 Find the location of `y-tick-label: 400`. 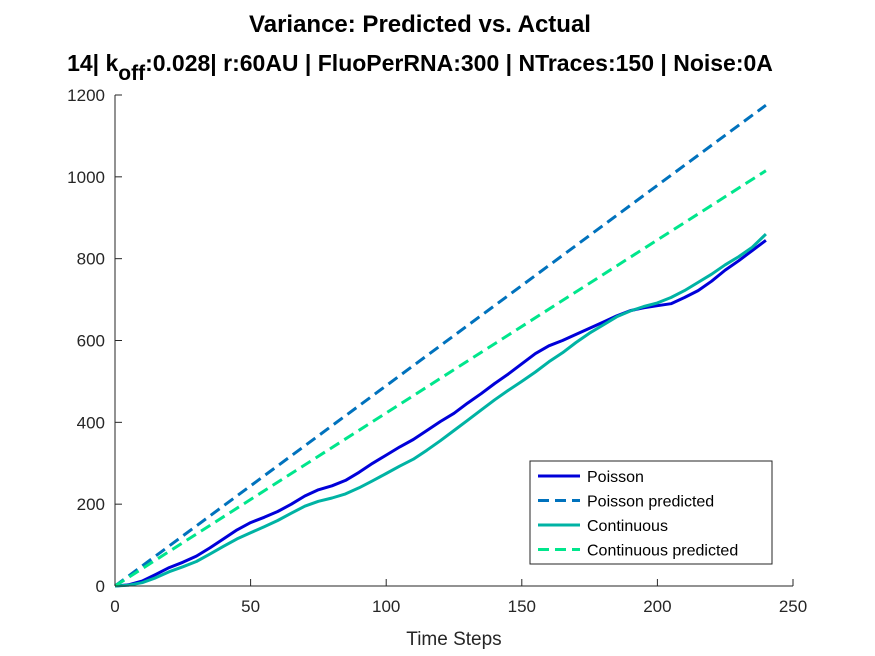

y-tick-label: 400 is located at coordinates (91, 422).